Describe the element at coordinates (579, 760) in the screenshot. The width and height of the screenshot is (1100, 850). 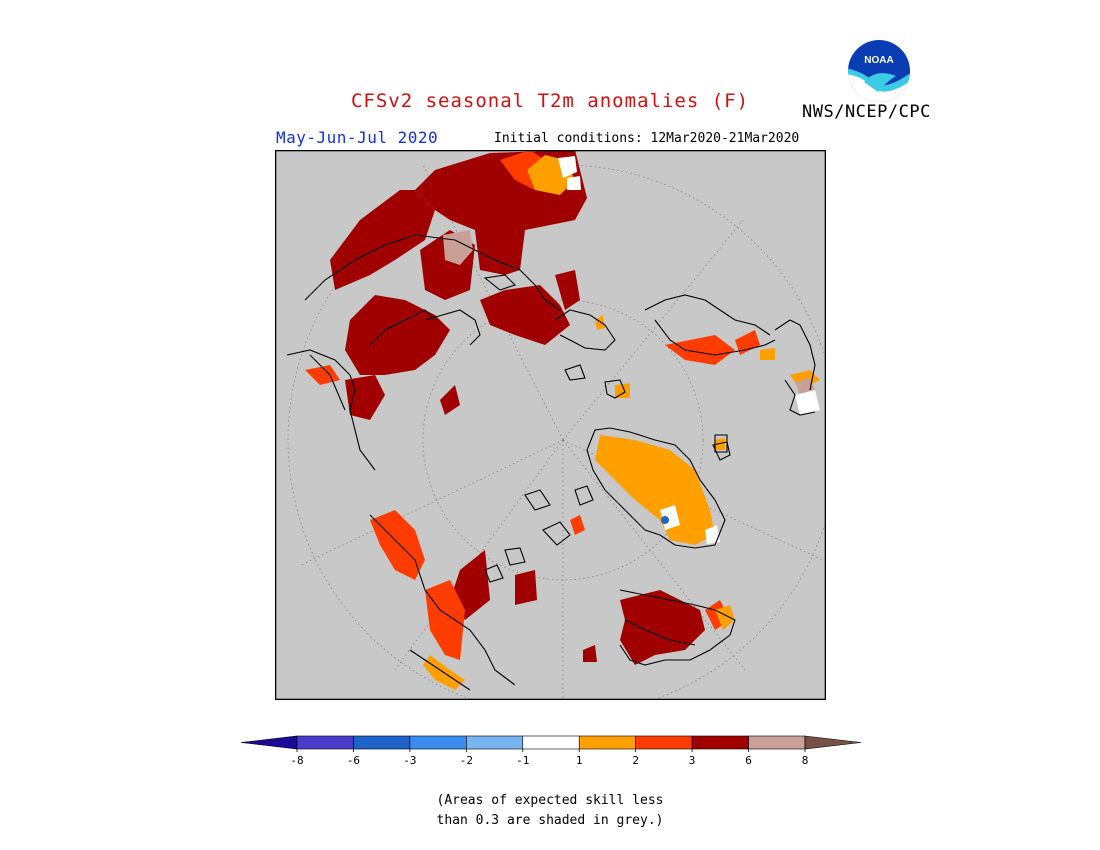
I see `legend-tick-label: 1` at that location.